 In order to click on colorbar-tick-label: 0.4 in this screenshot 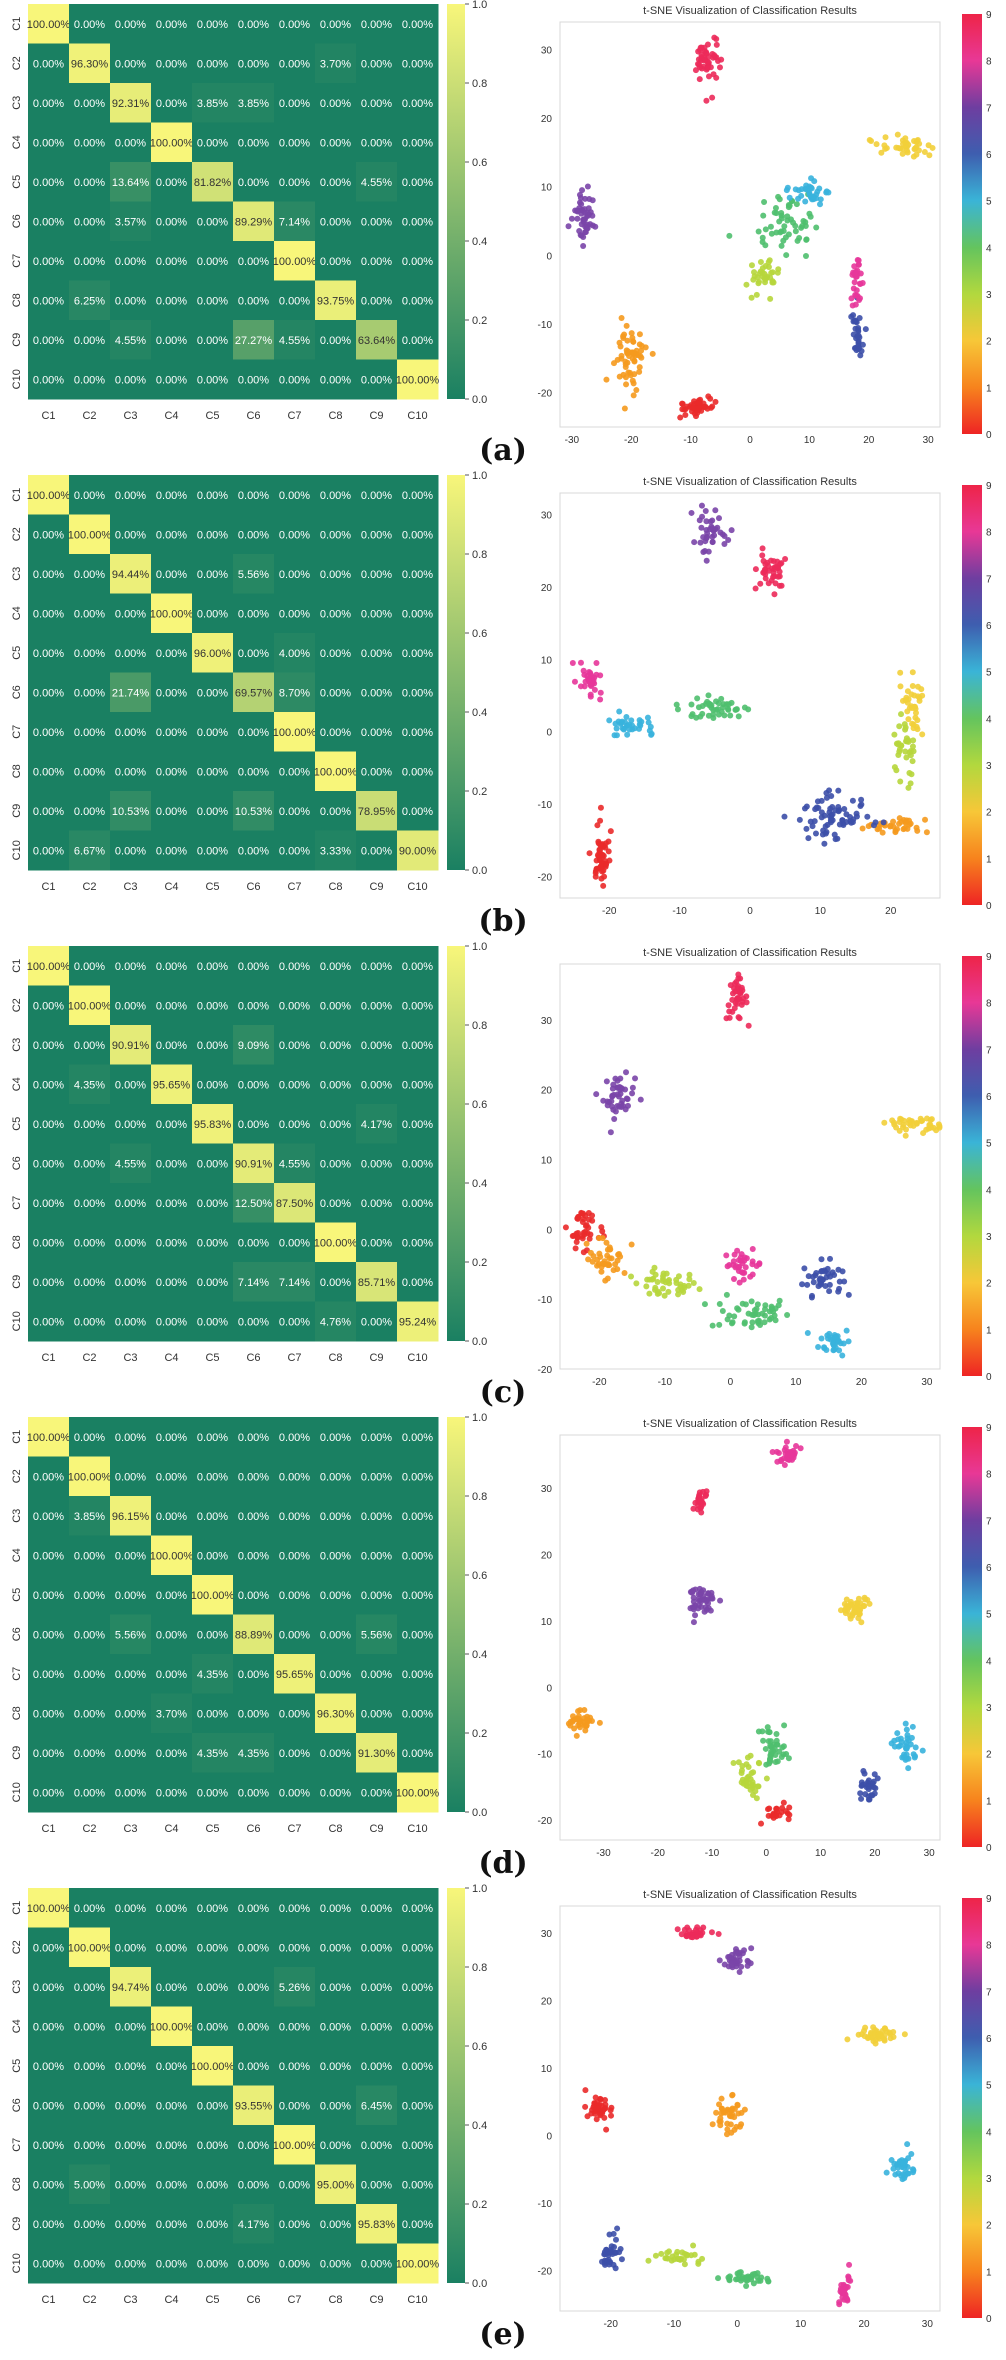, I will do `click(479, 713)`.